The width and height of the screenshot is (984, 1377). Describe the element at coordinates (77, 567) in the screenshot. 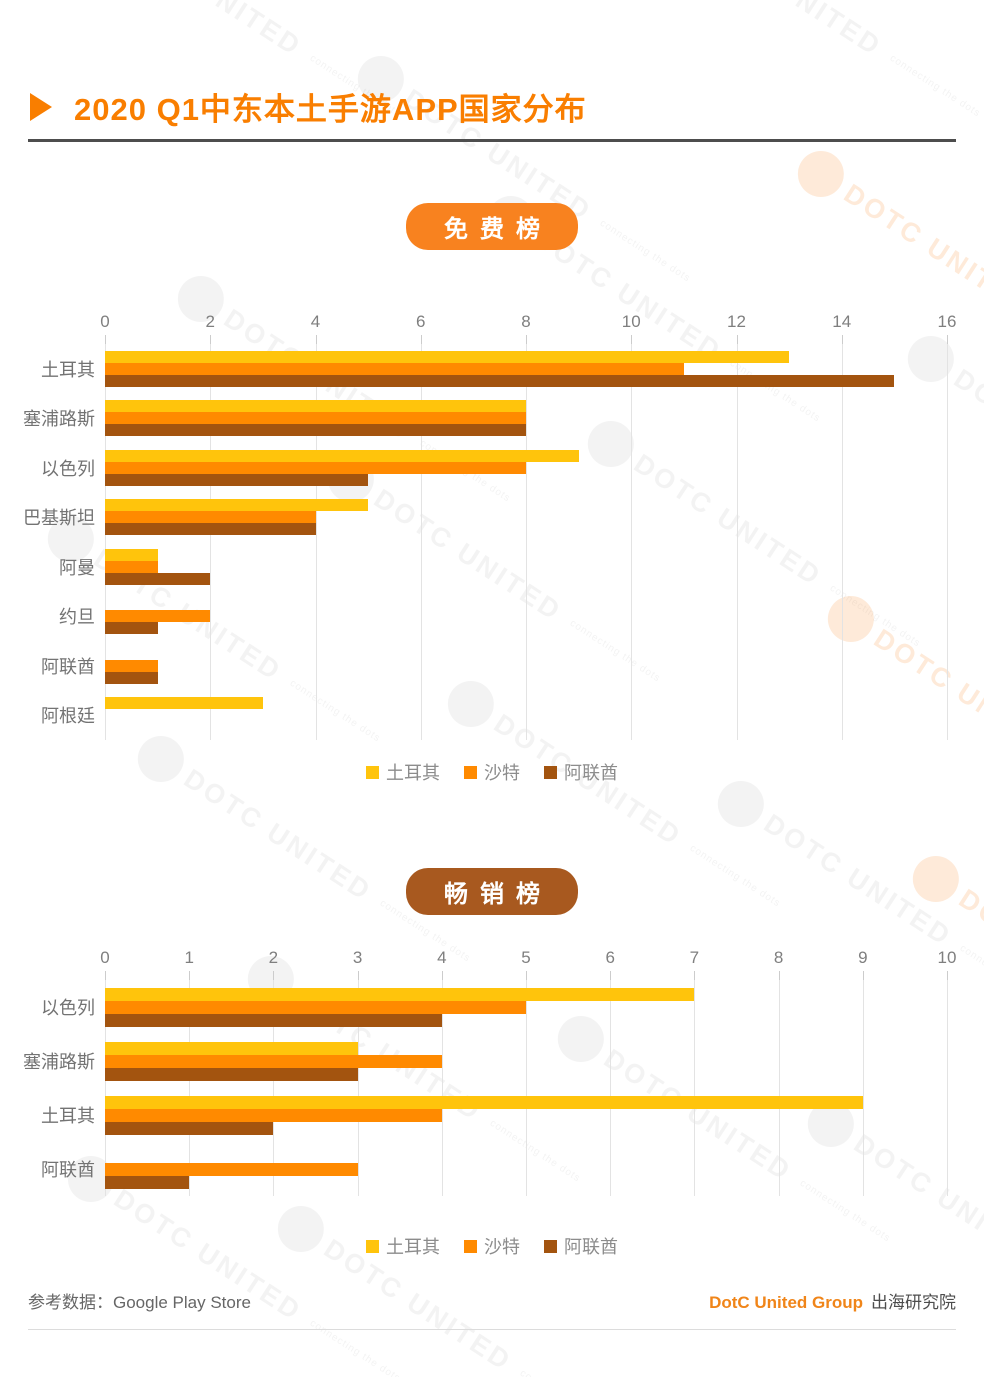

I see `category-label: 阿曼` at that location.